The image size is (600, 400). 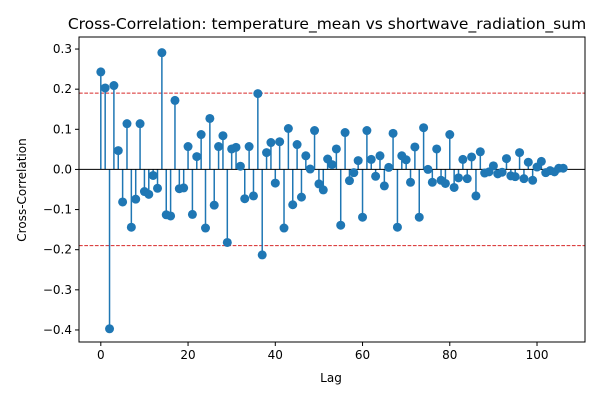 What do you see at coordinates (62, 129) in the screenshot?
I see `y-tick-label: 0.1` at bounding box center [62, 129].